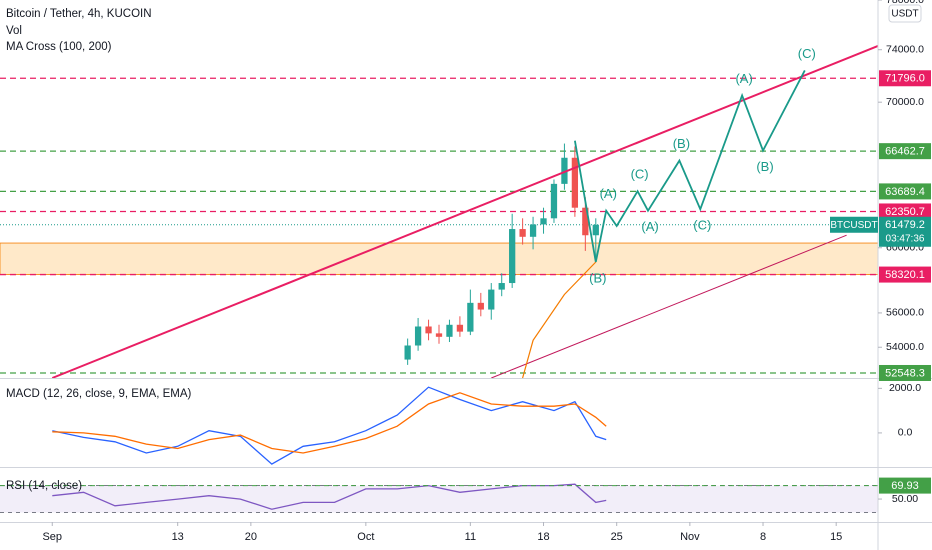 The width and height of the screenshot is (932, 550). Describe the element at coordinates (905, 347) in the screenshot. I see `y-tick-label: 54000.0` at that location.